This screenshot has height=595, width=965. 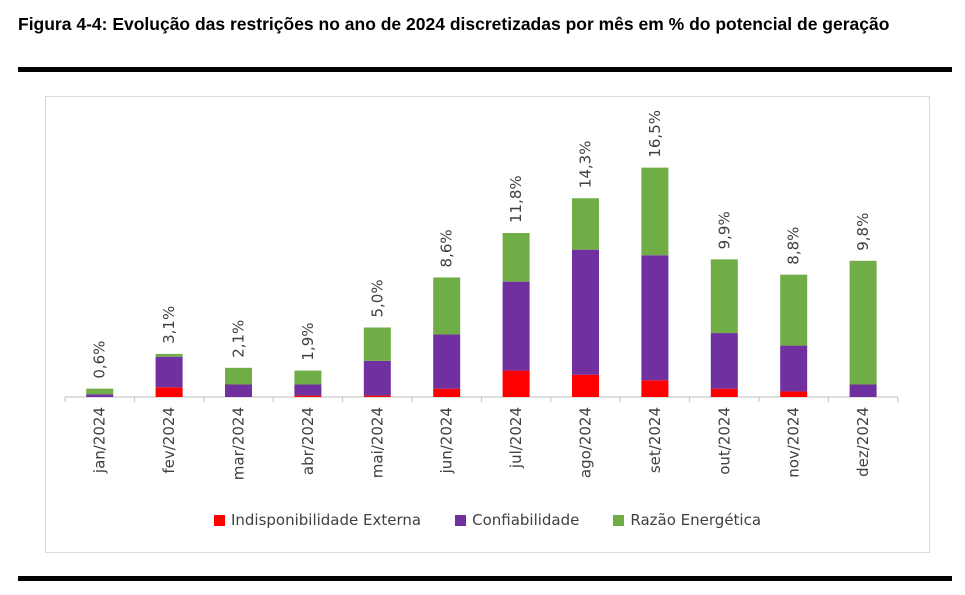 I want to click on x-tick-label: jan/2024, so click(x=100, y=440).